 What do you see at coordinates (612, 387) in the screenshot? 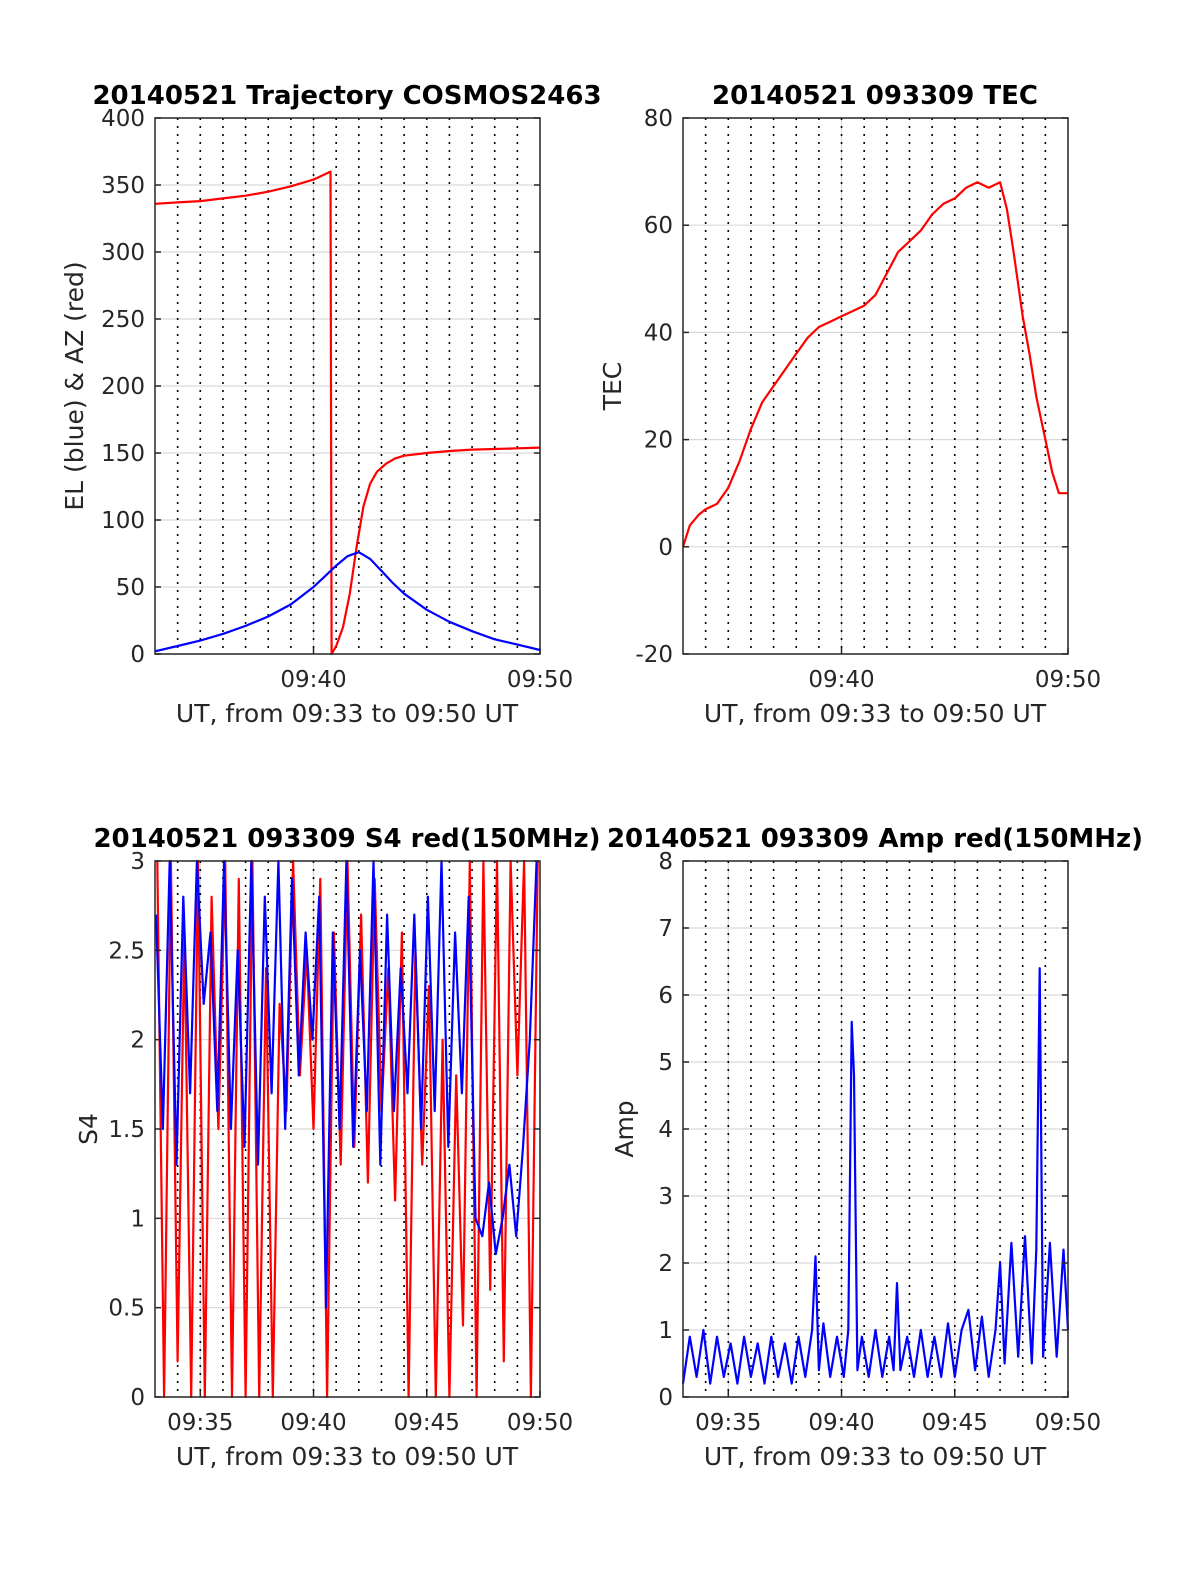
I see `y-axis-label: TEC` at bounding box center [612, 387].